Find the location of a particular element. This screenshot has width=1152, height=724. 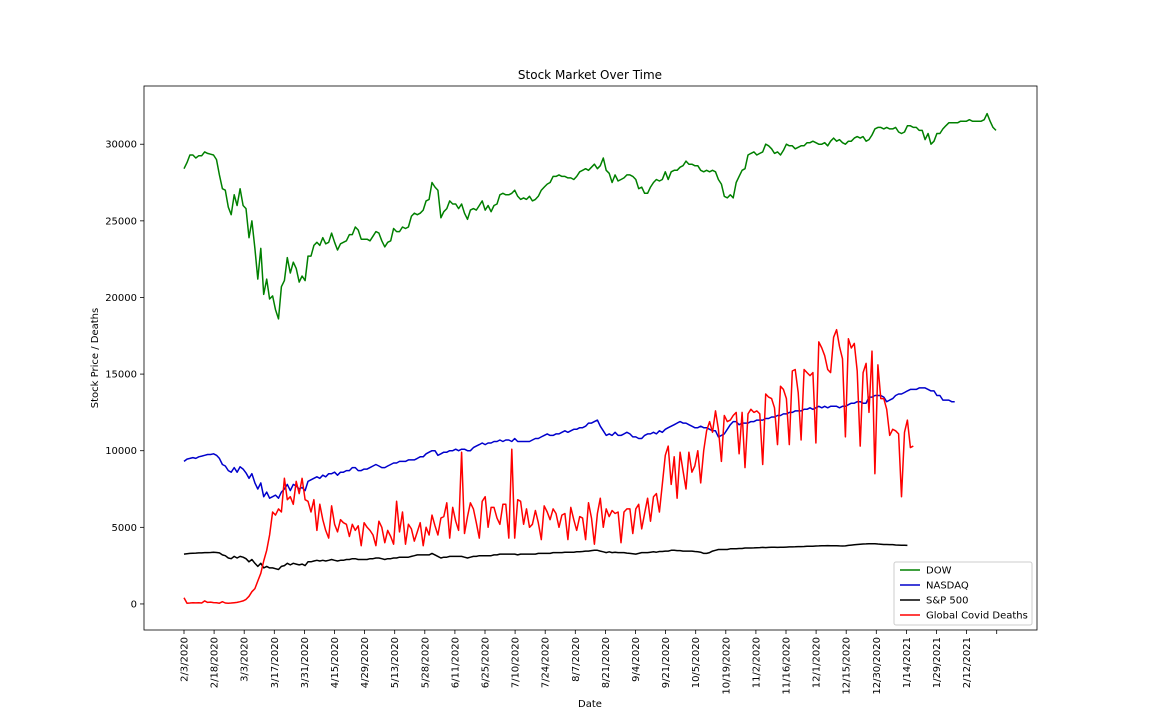

y-axis-label: Stock Price / Deaths is located at coordinates (95, 358).